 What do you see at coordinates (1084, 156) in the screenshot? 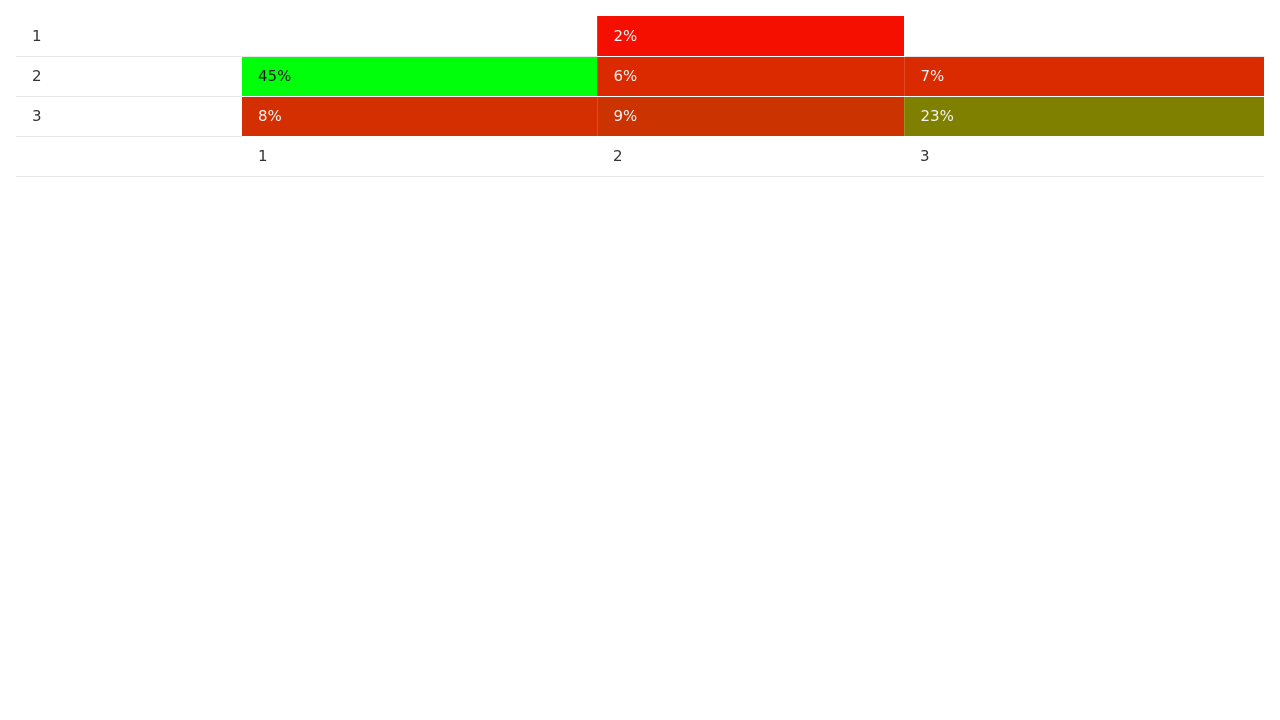
I see `column-label: 3` at bounding box center [1084, 156].